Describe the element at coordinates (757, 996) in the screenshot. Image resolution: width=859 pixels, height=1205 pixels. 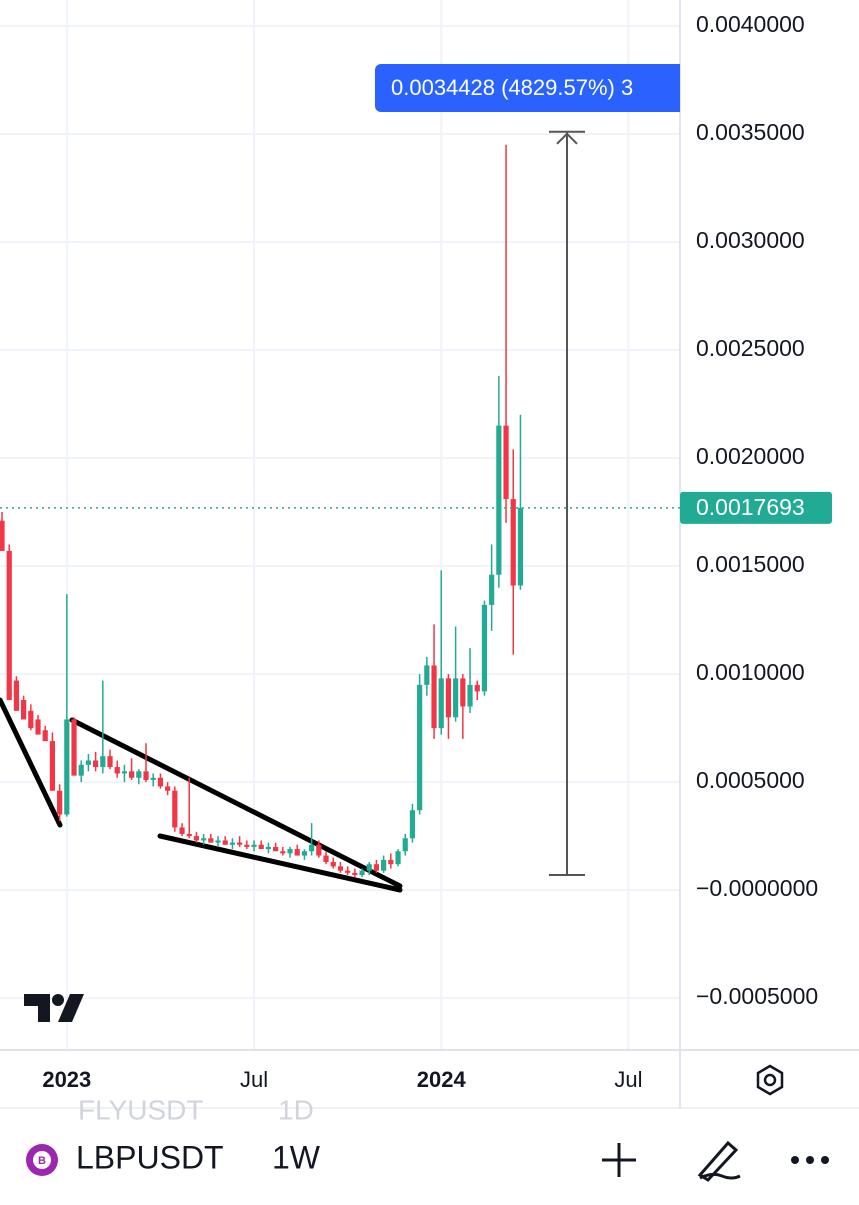
I see `y-tick-label: −0.0005000` at that location.